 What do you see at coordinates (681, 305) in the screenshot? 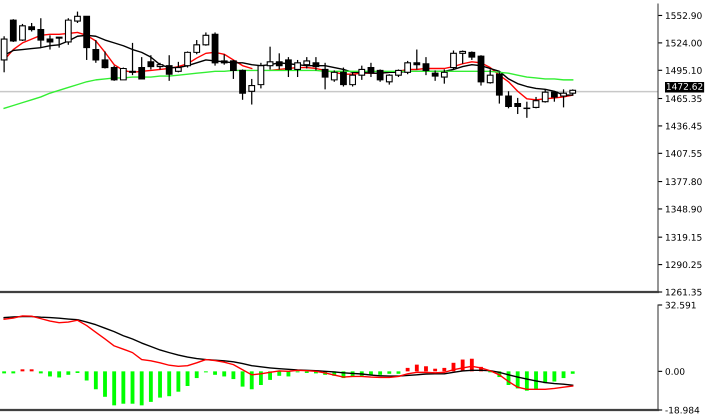
I see `y-tick-label: 32.591` at bounding box center [681, 305].